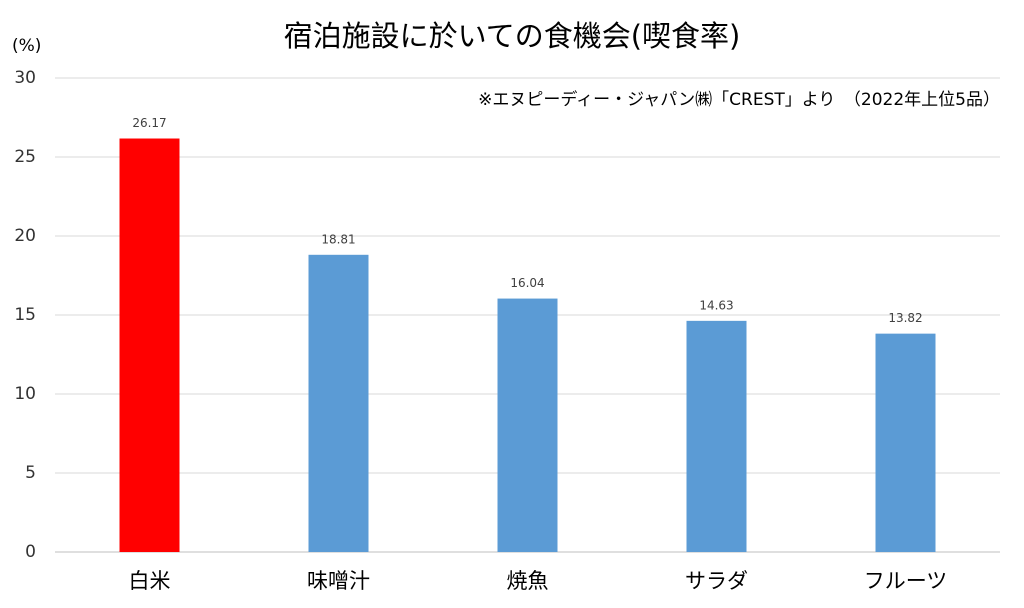  I want to click on y-tick-label: 0, so click(30, 552).